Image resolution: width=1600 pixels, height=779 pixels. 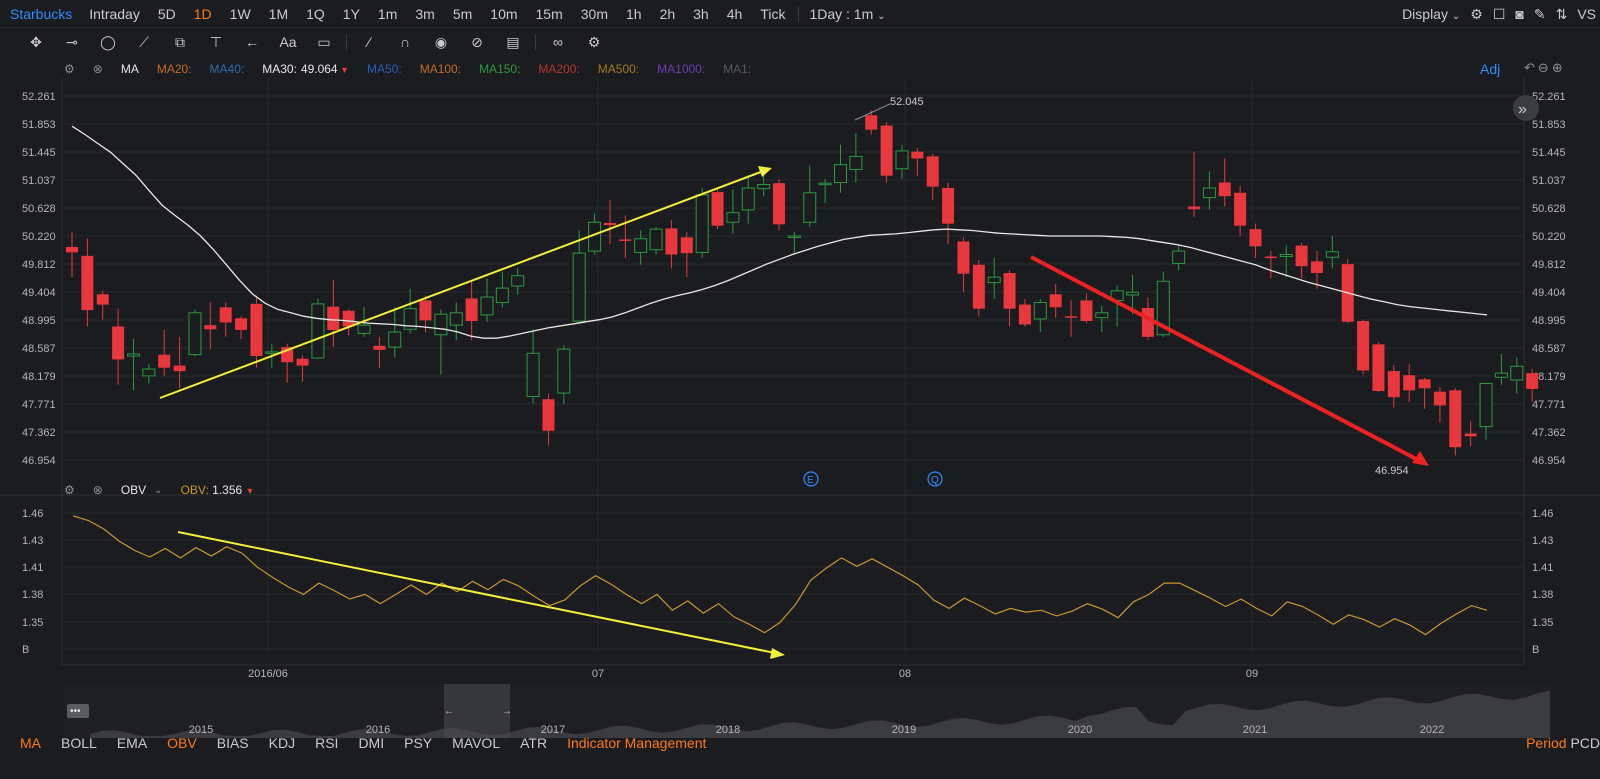 What do you see at coordinates (618, 69) in the screenshot?
I see `ma-item: MA500:` at bounding box center [618, 69].